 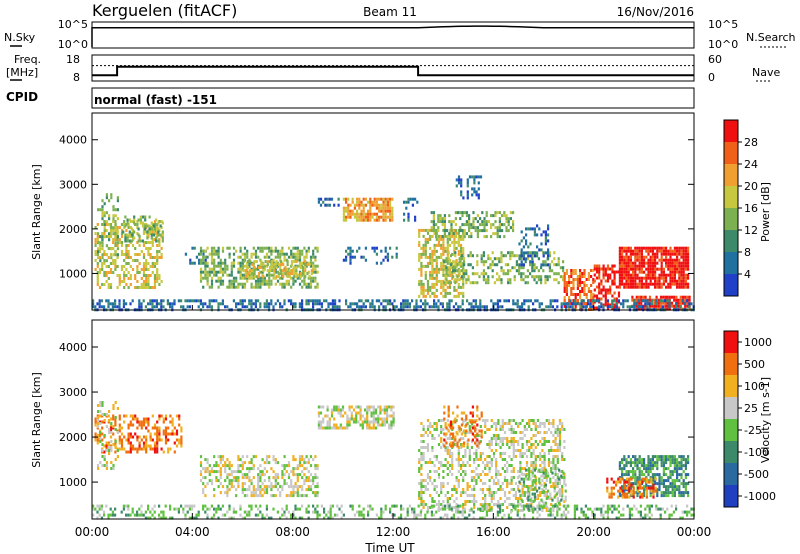 What do you see at coordinates (22, 72) in the screenshot?
I see `freq-label-line2: [MHz]` at bounding box center [22, 72].